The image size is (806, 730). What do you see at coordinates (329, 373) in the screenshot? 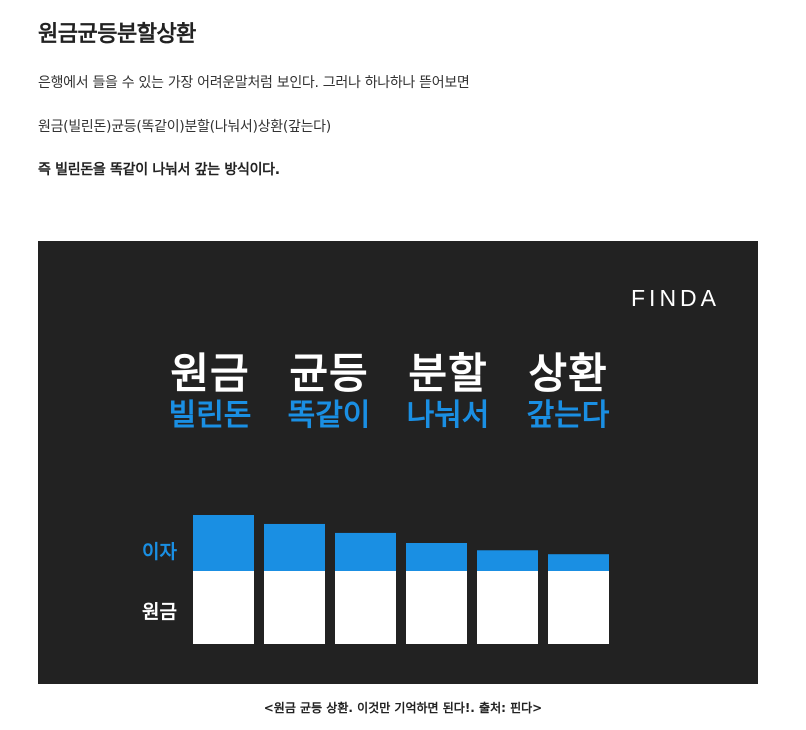
I see `term-word: 균등` at bounding box center [329, 373].